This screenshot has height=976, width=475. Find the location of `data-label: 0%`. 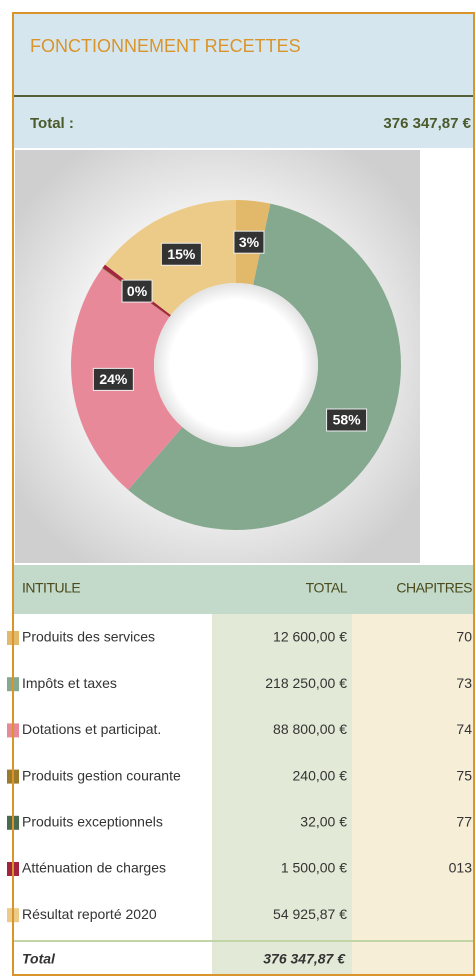

data-label: 0% is located at coordinates (137, 291).